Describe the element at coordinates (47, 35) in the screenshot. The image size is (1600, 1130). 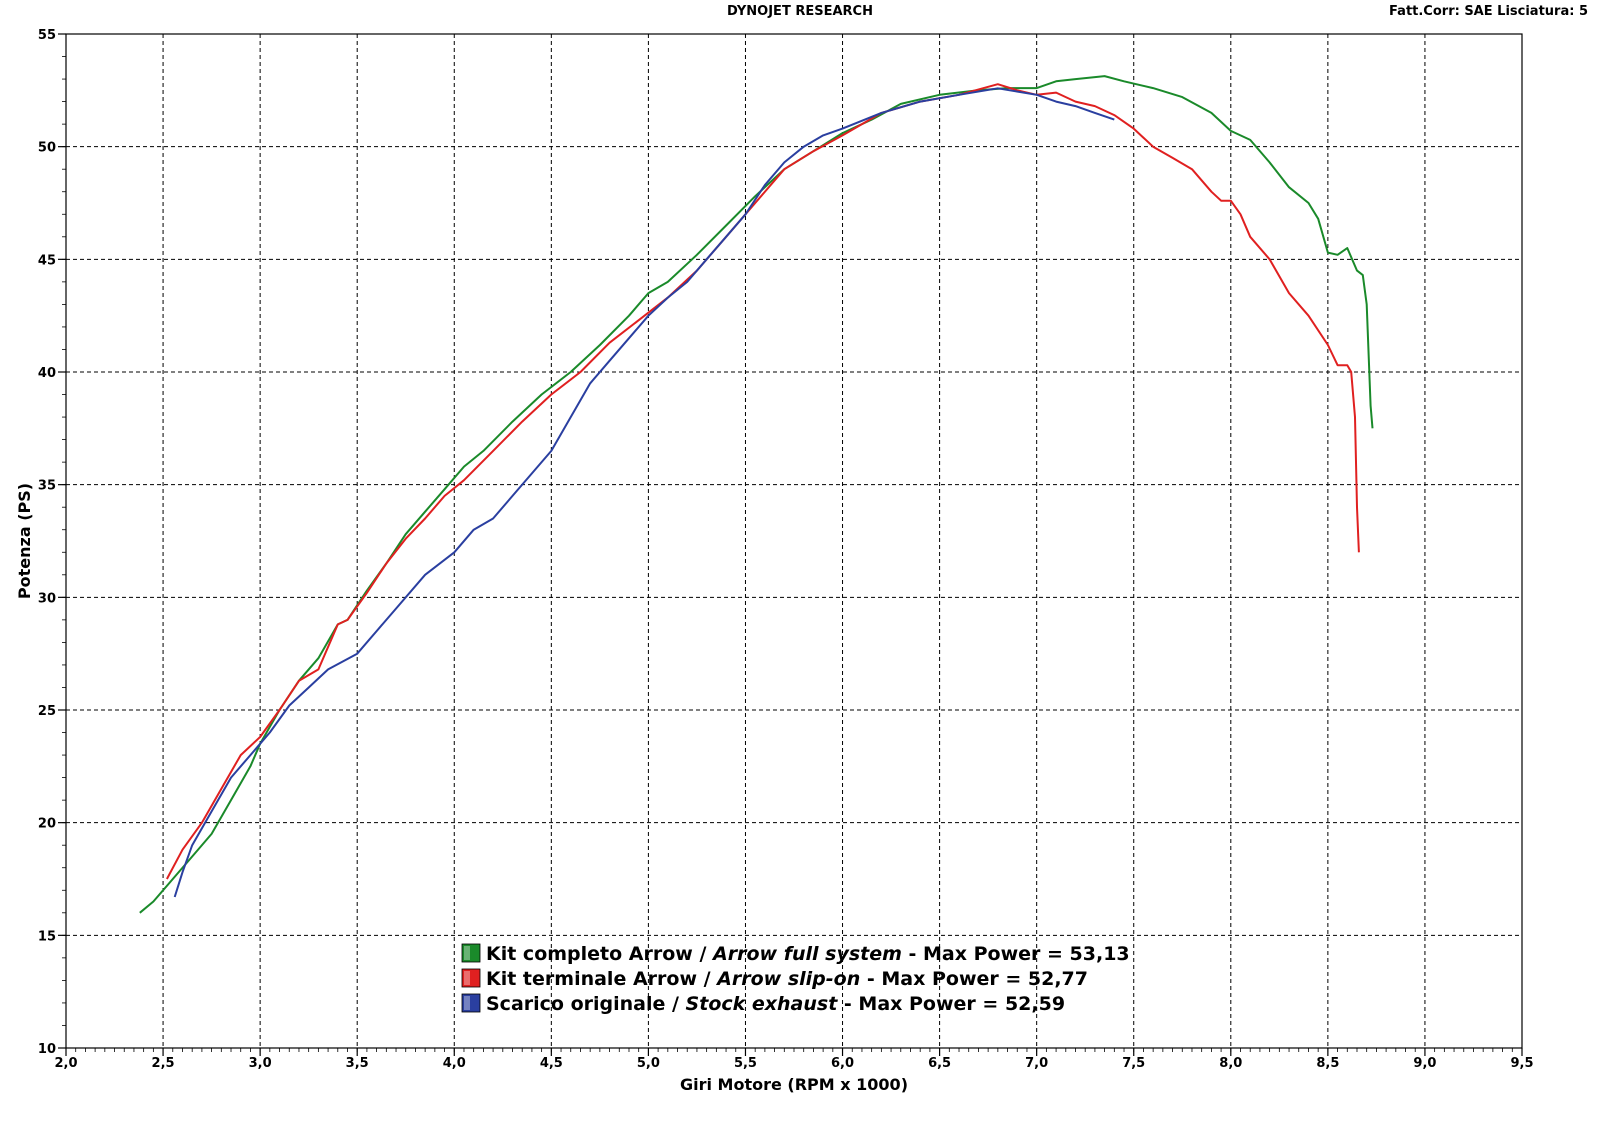
I see `y-tick-label: 55` at that location.